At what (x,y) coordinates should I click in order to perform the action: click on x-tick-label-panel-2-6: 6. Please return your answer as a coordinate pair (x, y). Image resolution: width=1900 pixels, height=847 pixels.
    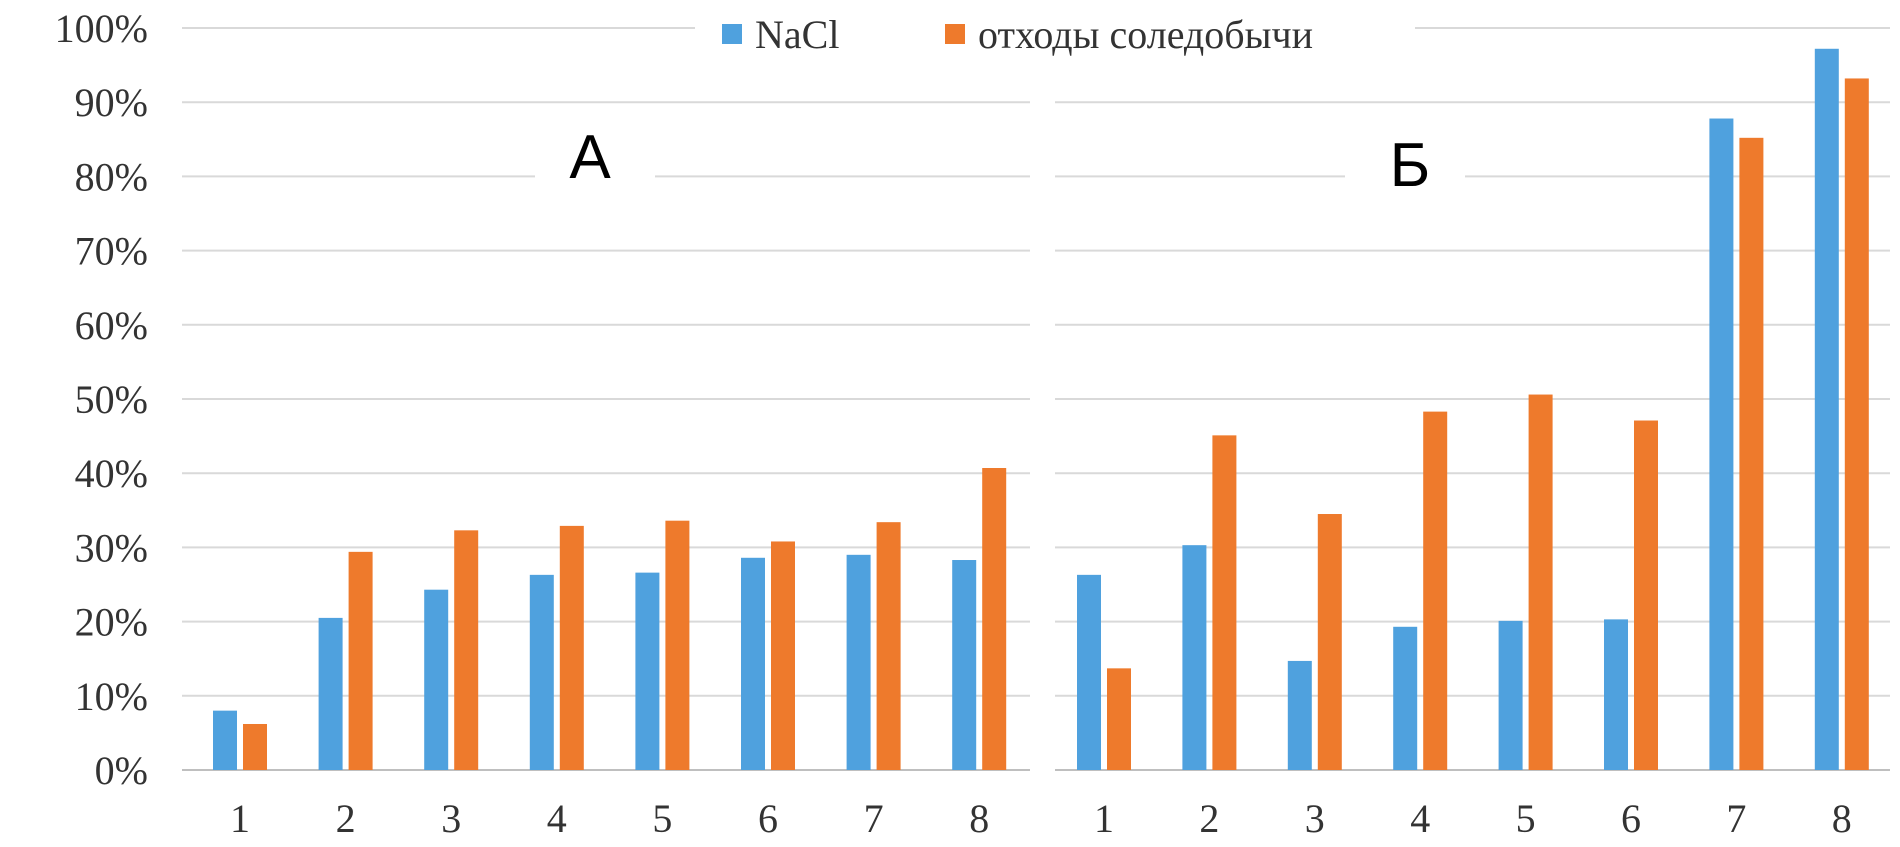
    Looking at the image, I should click on (1631, 818).